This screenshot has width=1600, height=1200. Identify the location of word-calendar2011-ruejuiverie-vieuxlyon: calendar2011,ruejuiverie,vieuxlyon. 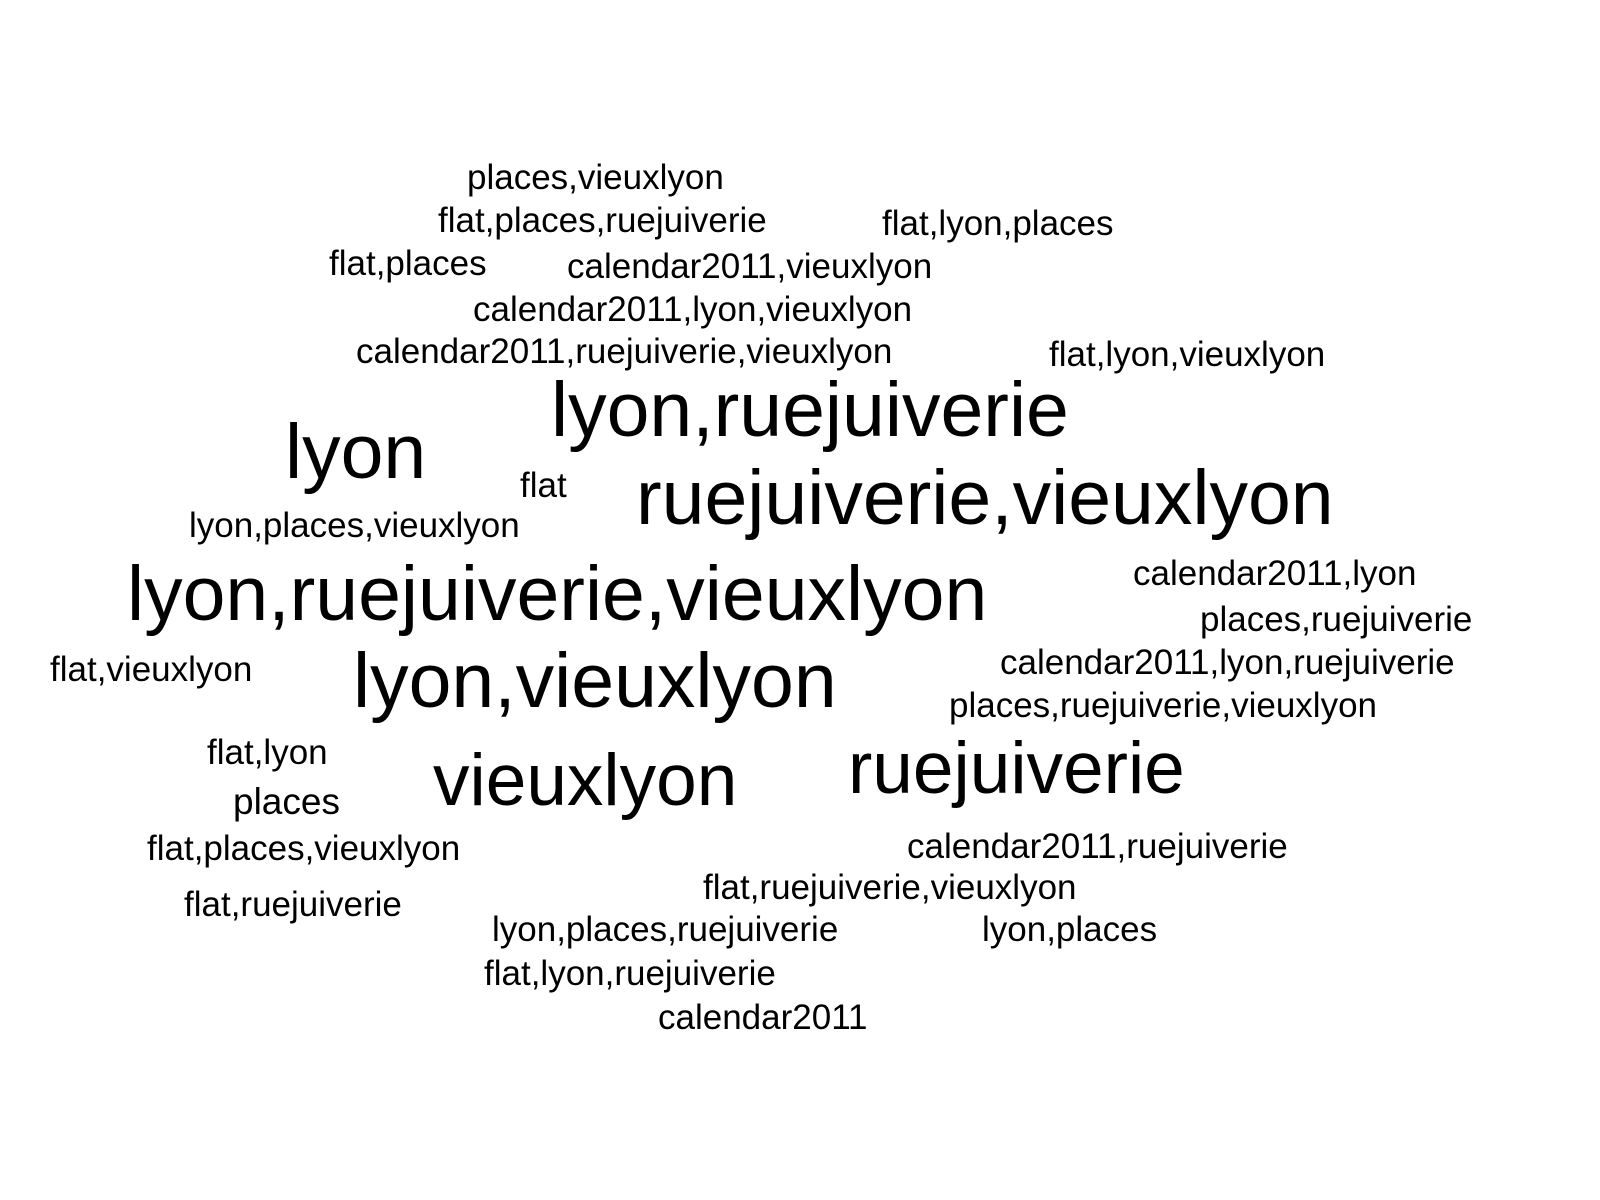
(624, 351).